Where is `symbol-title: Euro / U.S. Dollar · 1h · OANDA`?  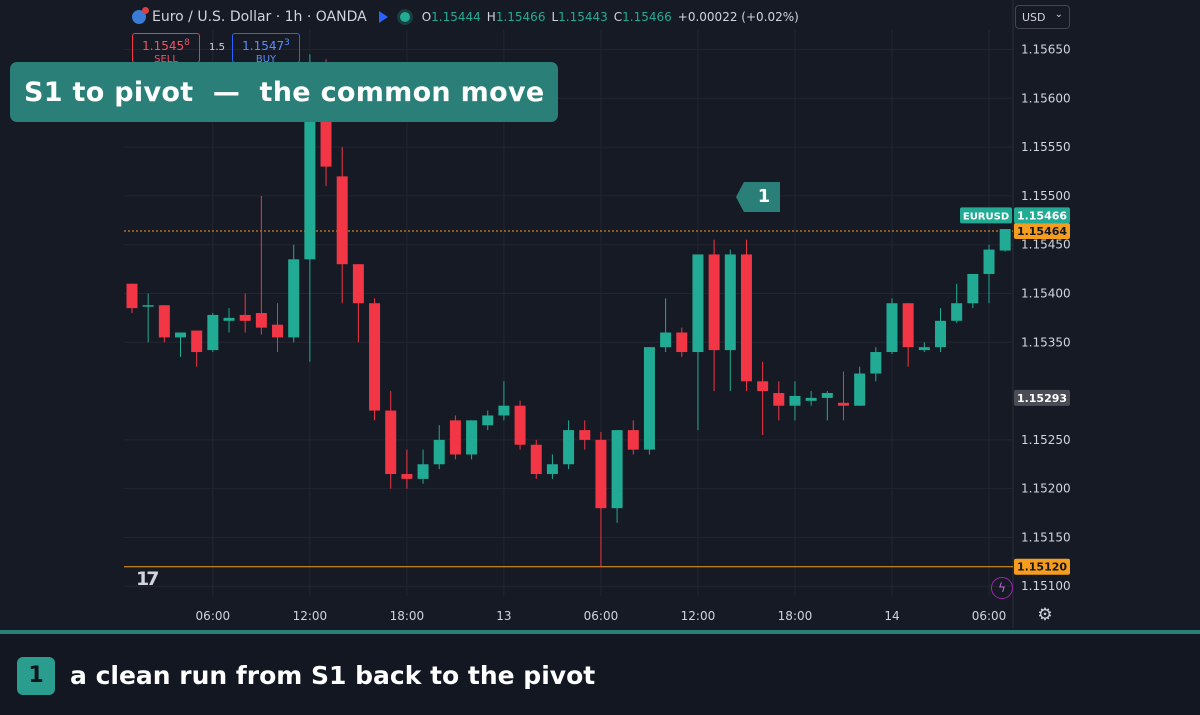
symbol-title: Euro / U.S. Dollar · 1h · OANDA is located at coordinates (259, 17).